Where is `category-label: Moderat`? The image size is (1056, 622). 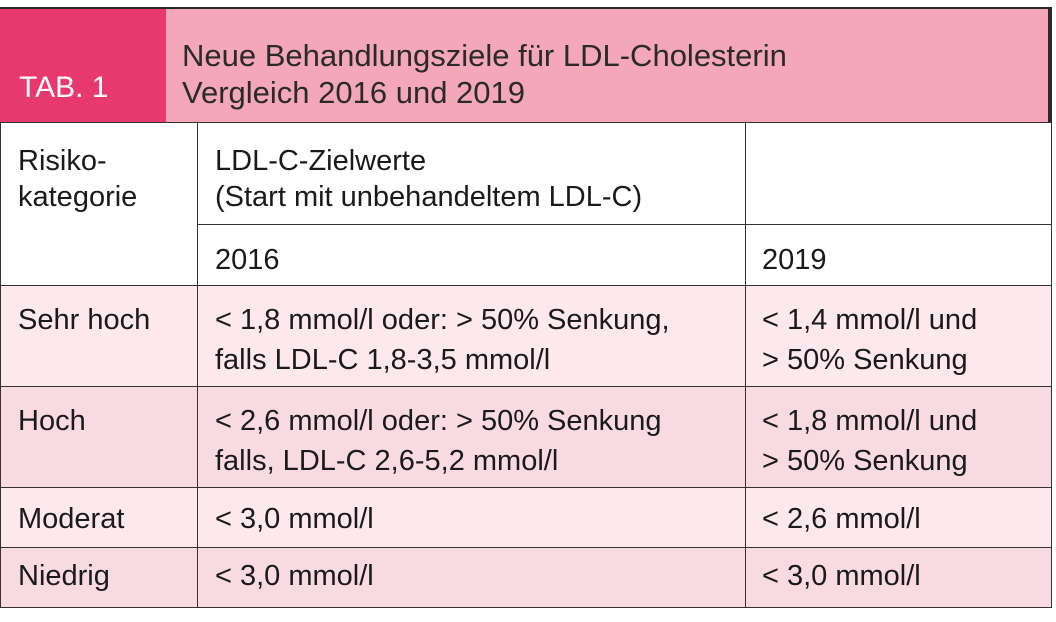 category-label: Moderat is located at coordinates (71, 519).